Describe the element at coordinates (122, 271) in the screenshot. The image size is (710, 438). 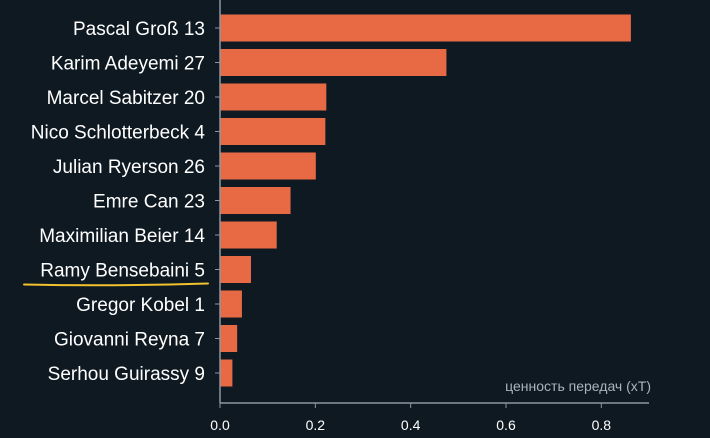
I see `category-label-7: Ramy Bensebaini 5` at that location.